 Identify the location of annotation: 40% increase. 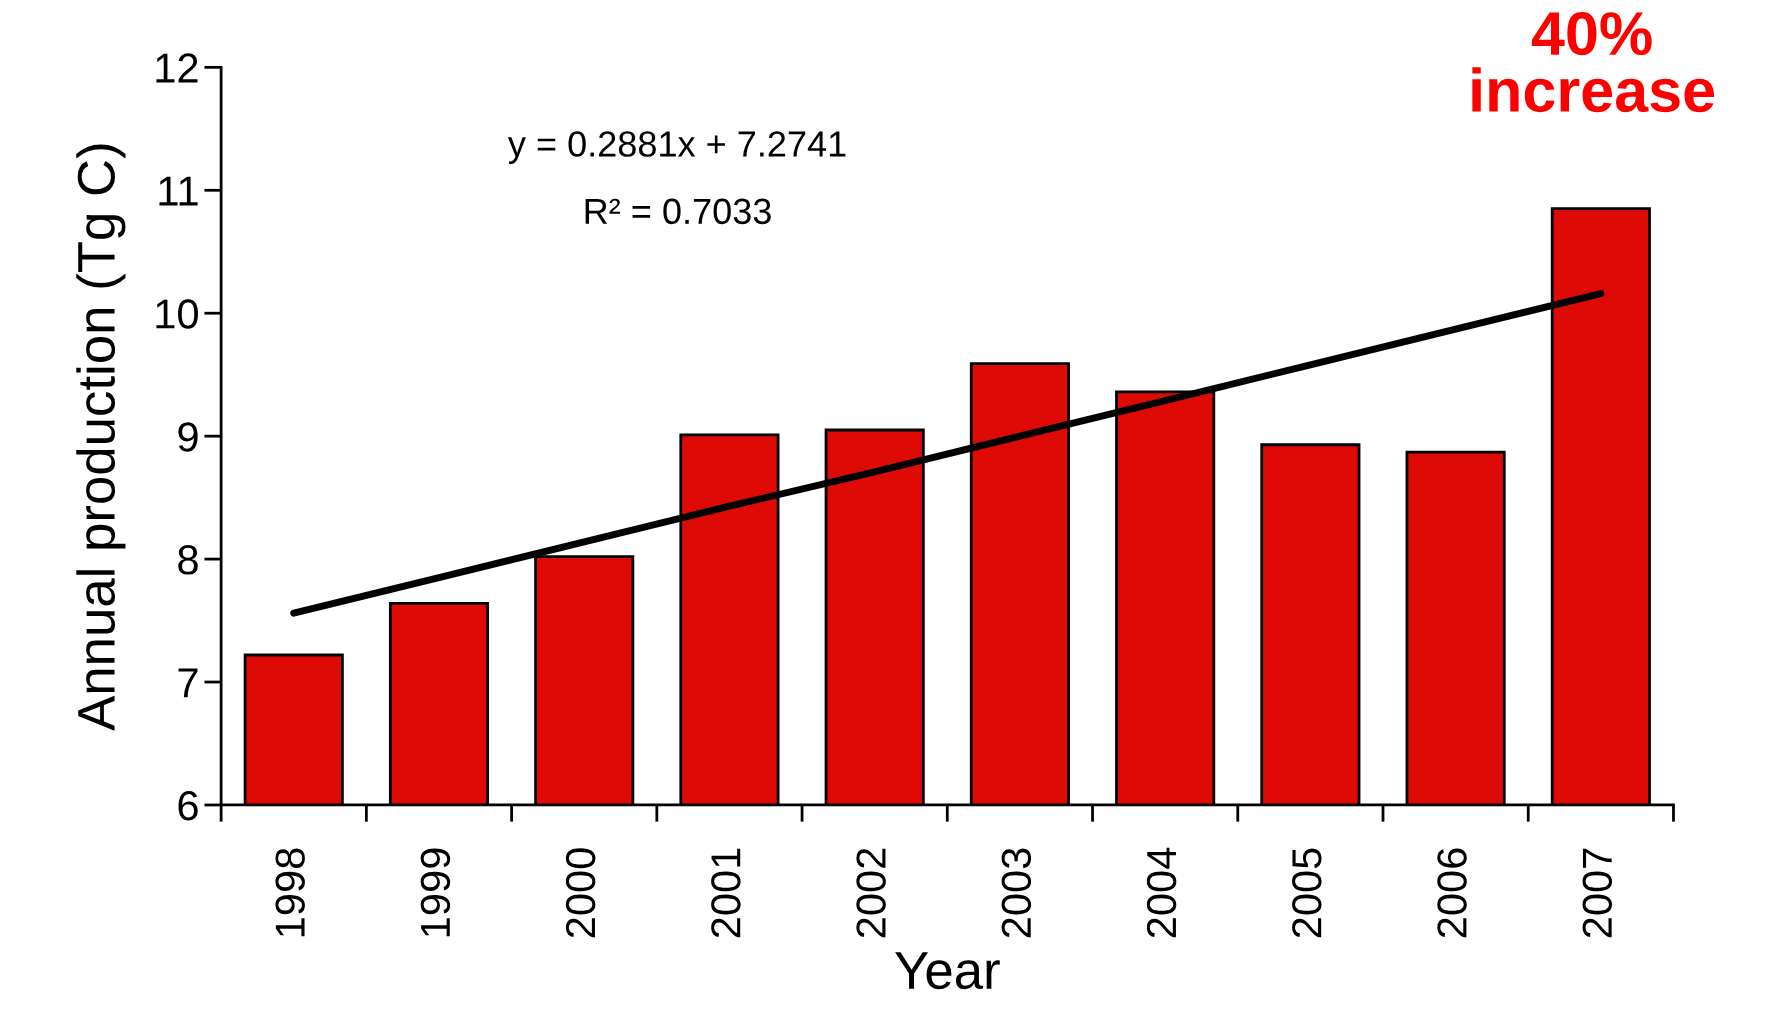
(1593, 62).